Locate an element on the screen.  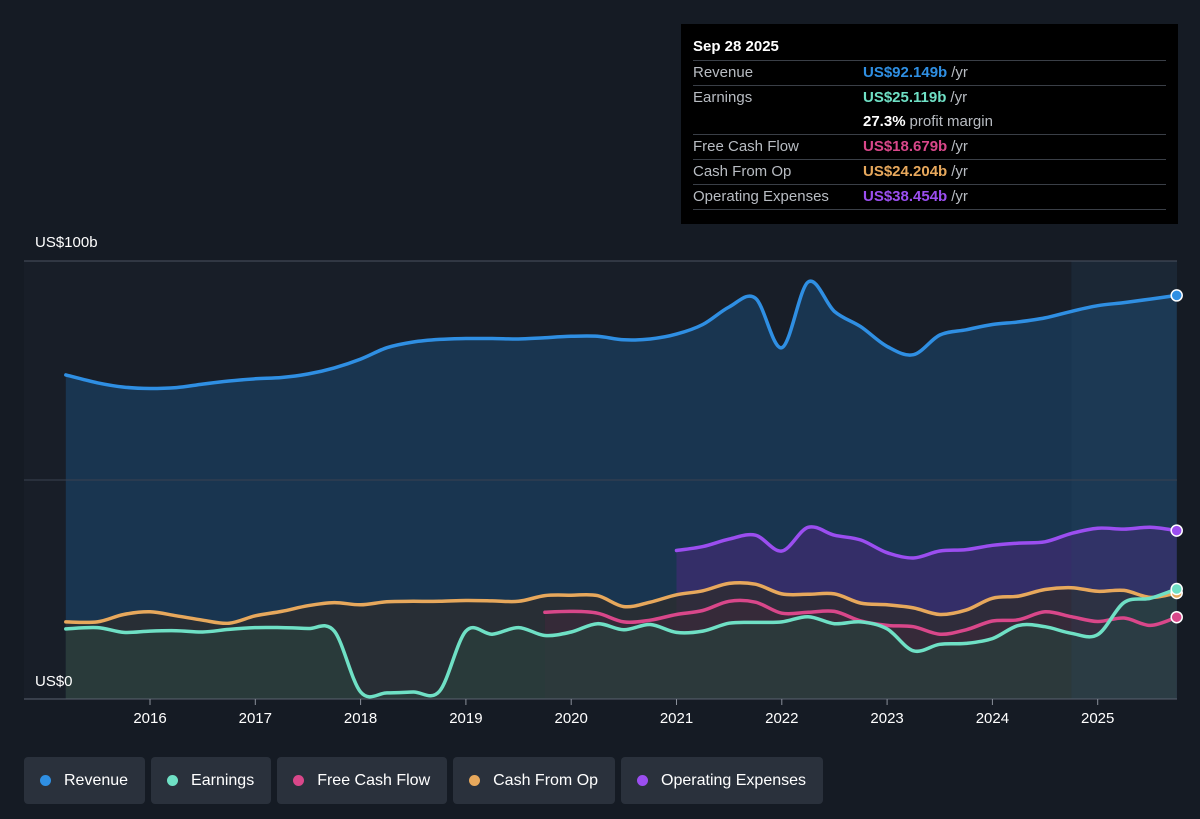
earnings-dot-icon is located at coordinates (173, 780).